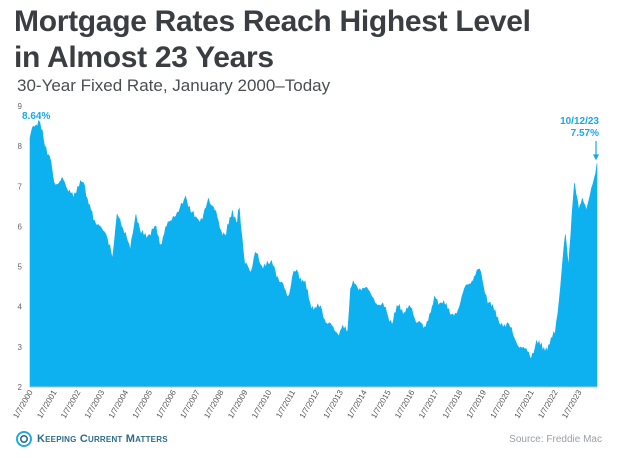 Image resolution: width=619 pixels, height=458 pixels. I want to click on x-tick-label-2007: 1/7/2007, so click(190, 404).